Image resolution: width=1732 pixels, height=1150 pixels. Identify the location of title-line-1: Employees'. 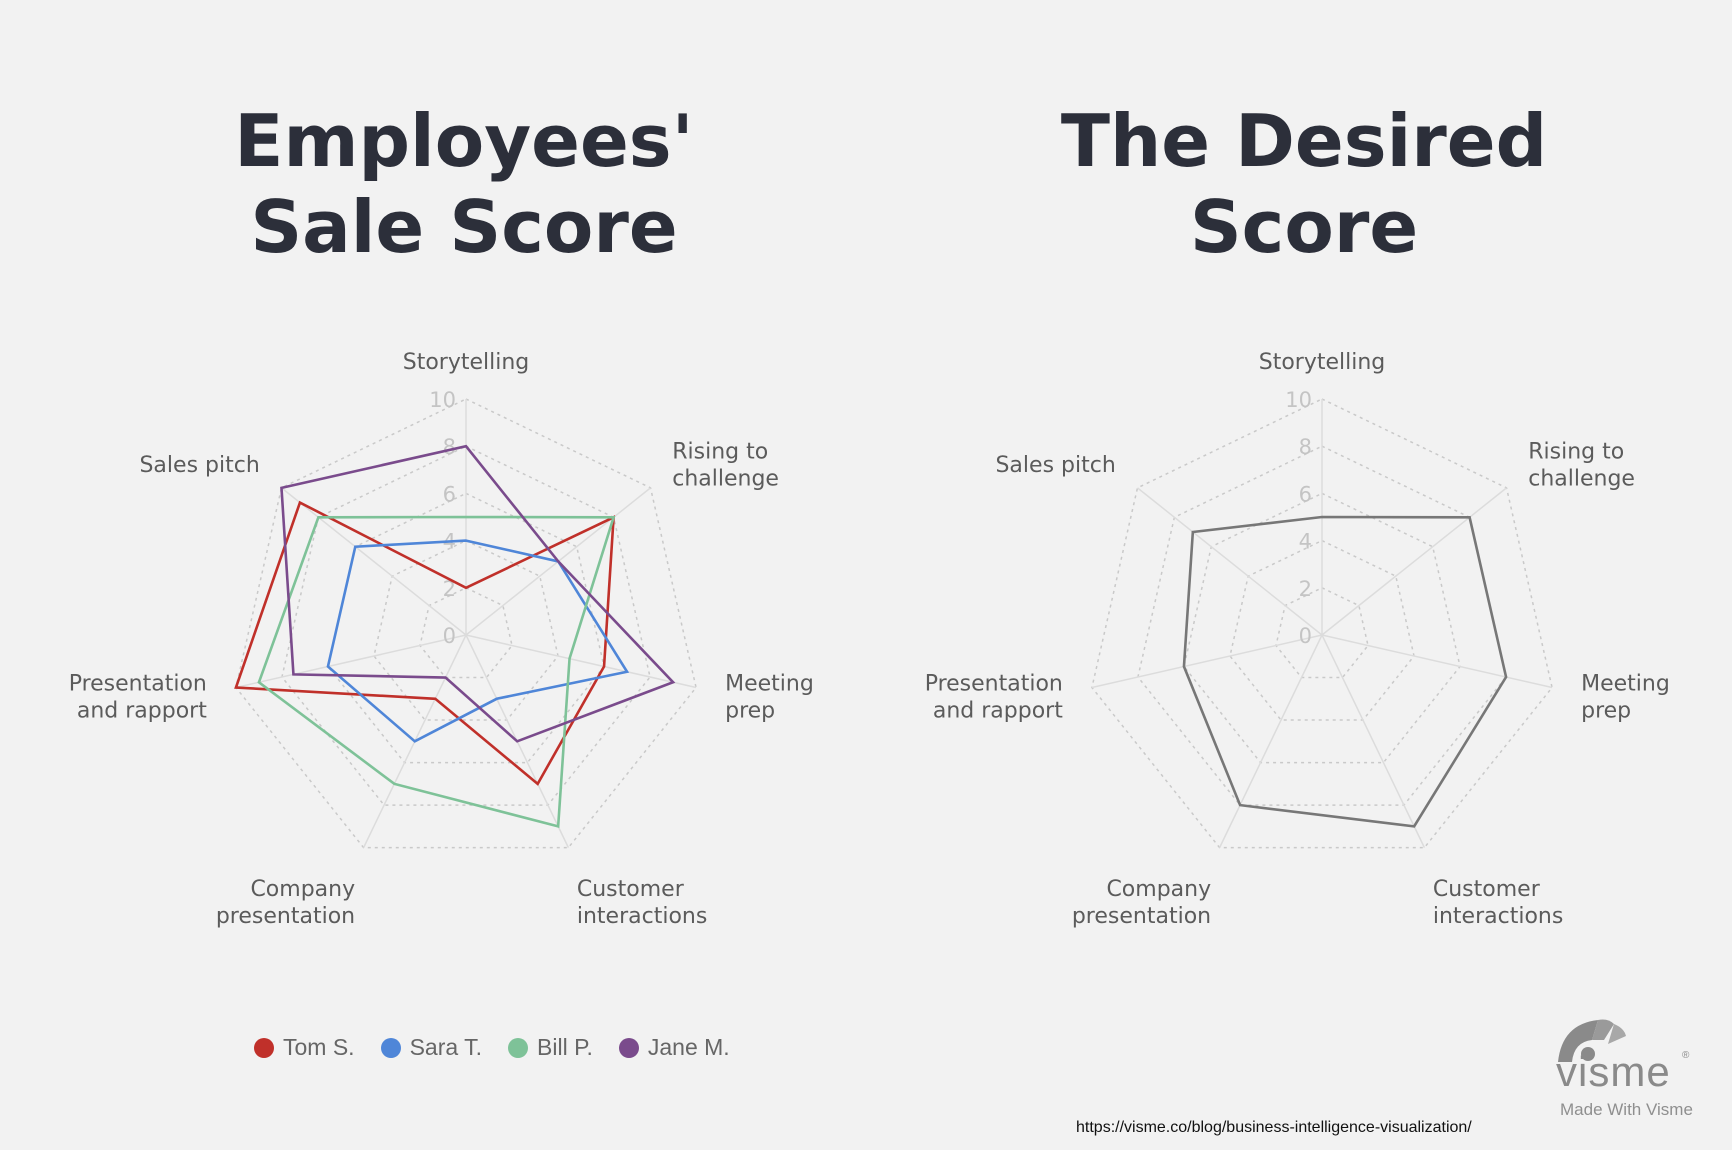
(464, 141).